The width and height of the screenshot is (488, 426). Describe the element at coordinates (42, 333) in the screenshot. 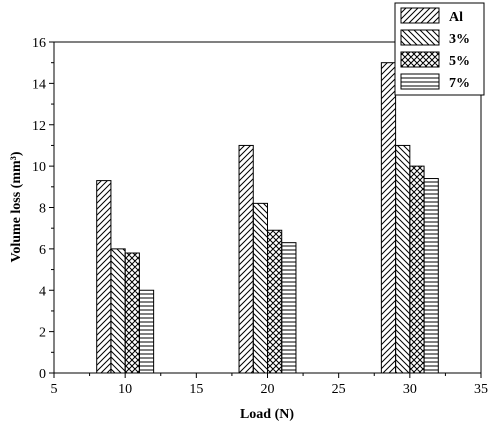

I see `y-tick-label: 2` at that location.